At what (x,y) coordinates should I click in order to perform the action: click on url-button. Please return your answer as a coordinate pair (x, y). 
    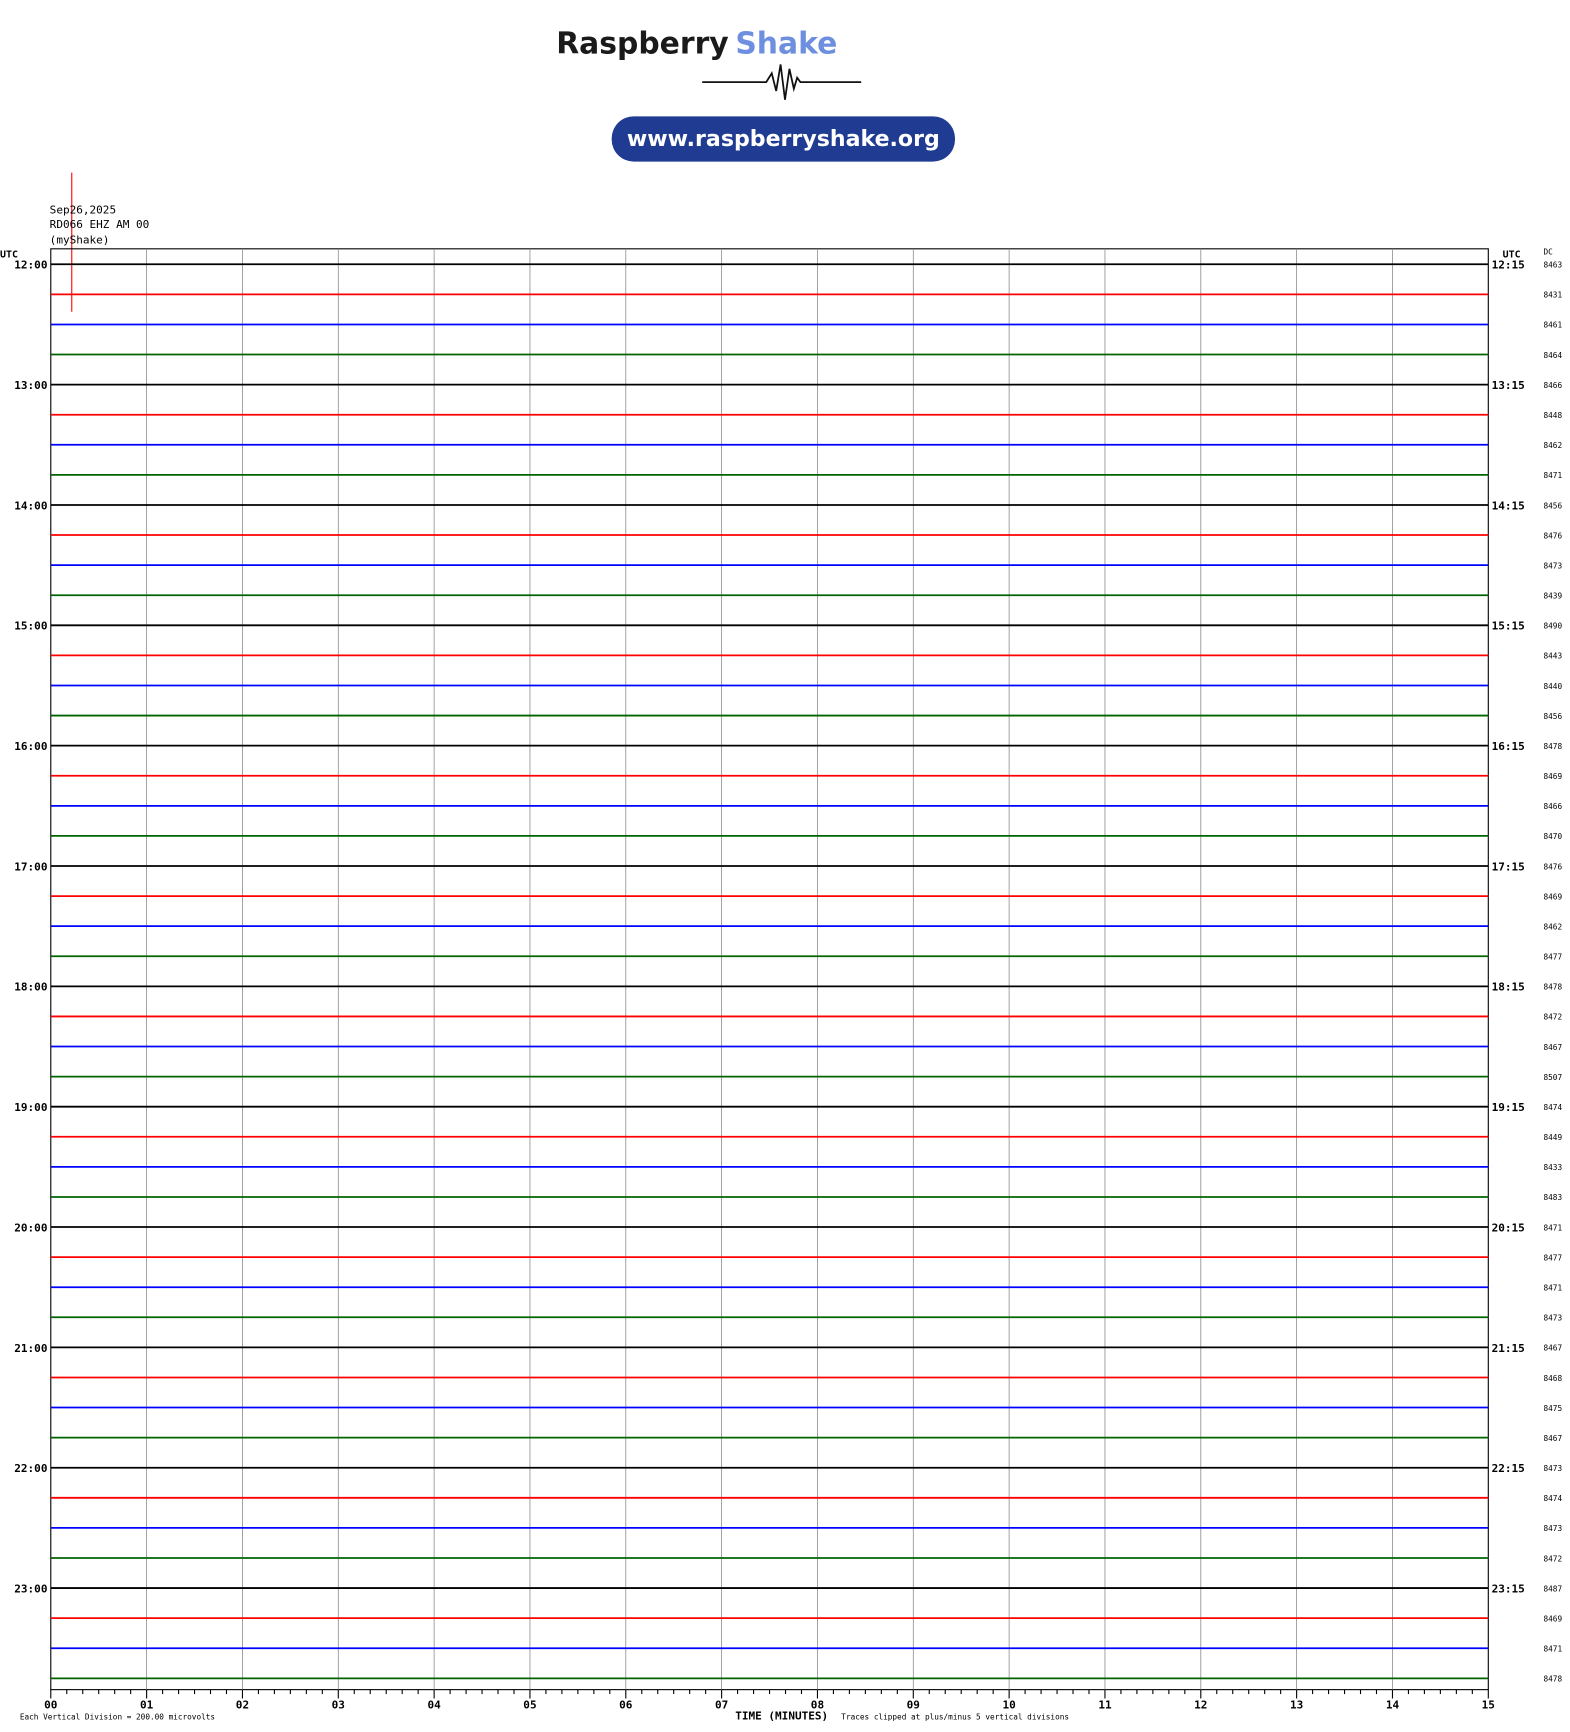
    Looking at the image, I should click on (783, 139).